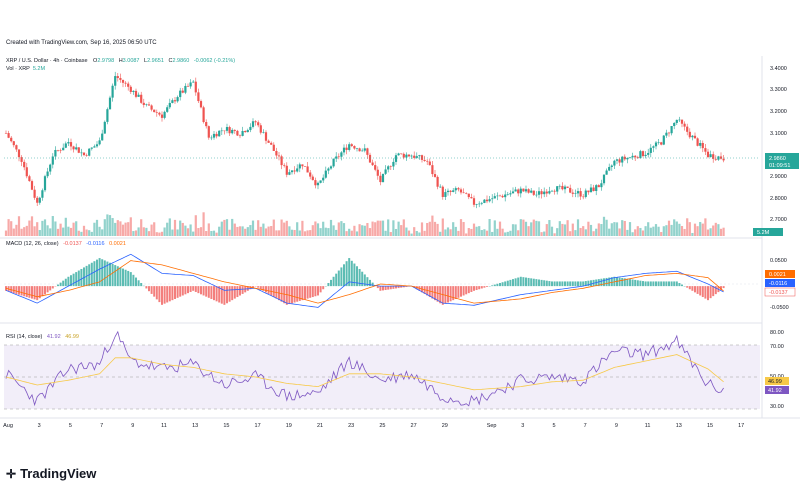  Describe the element at coordinates (710, 426) in the screenshot. I see `time-tick: 15` at that location.